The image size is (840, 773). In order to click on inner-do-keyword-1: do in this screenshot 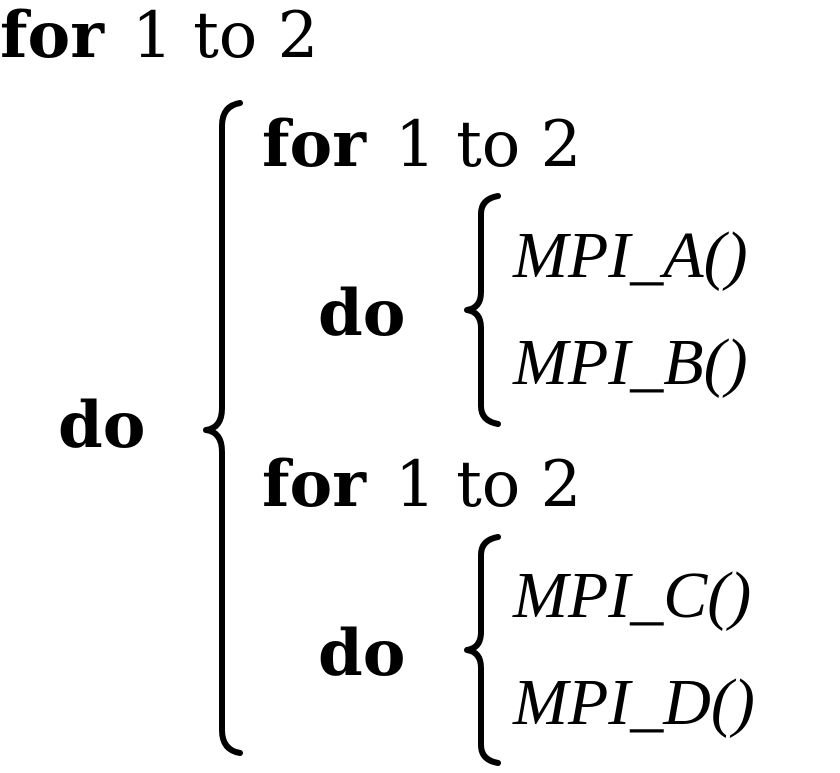, I will do `click(362, 313)`.